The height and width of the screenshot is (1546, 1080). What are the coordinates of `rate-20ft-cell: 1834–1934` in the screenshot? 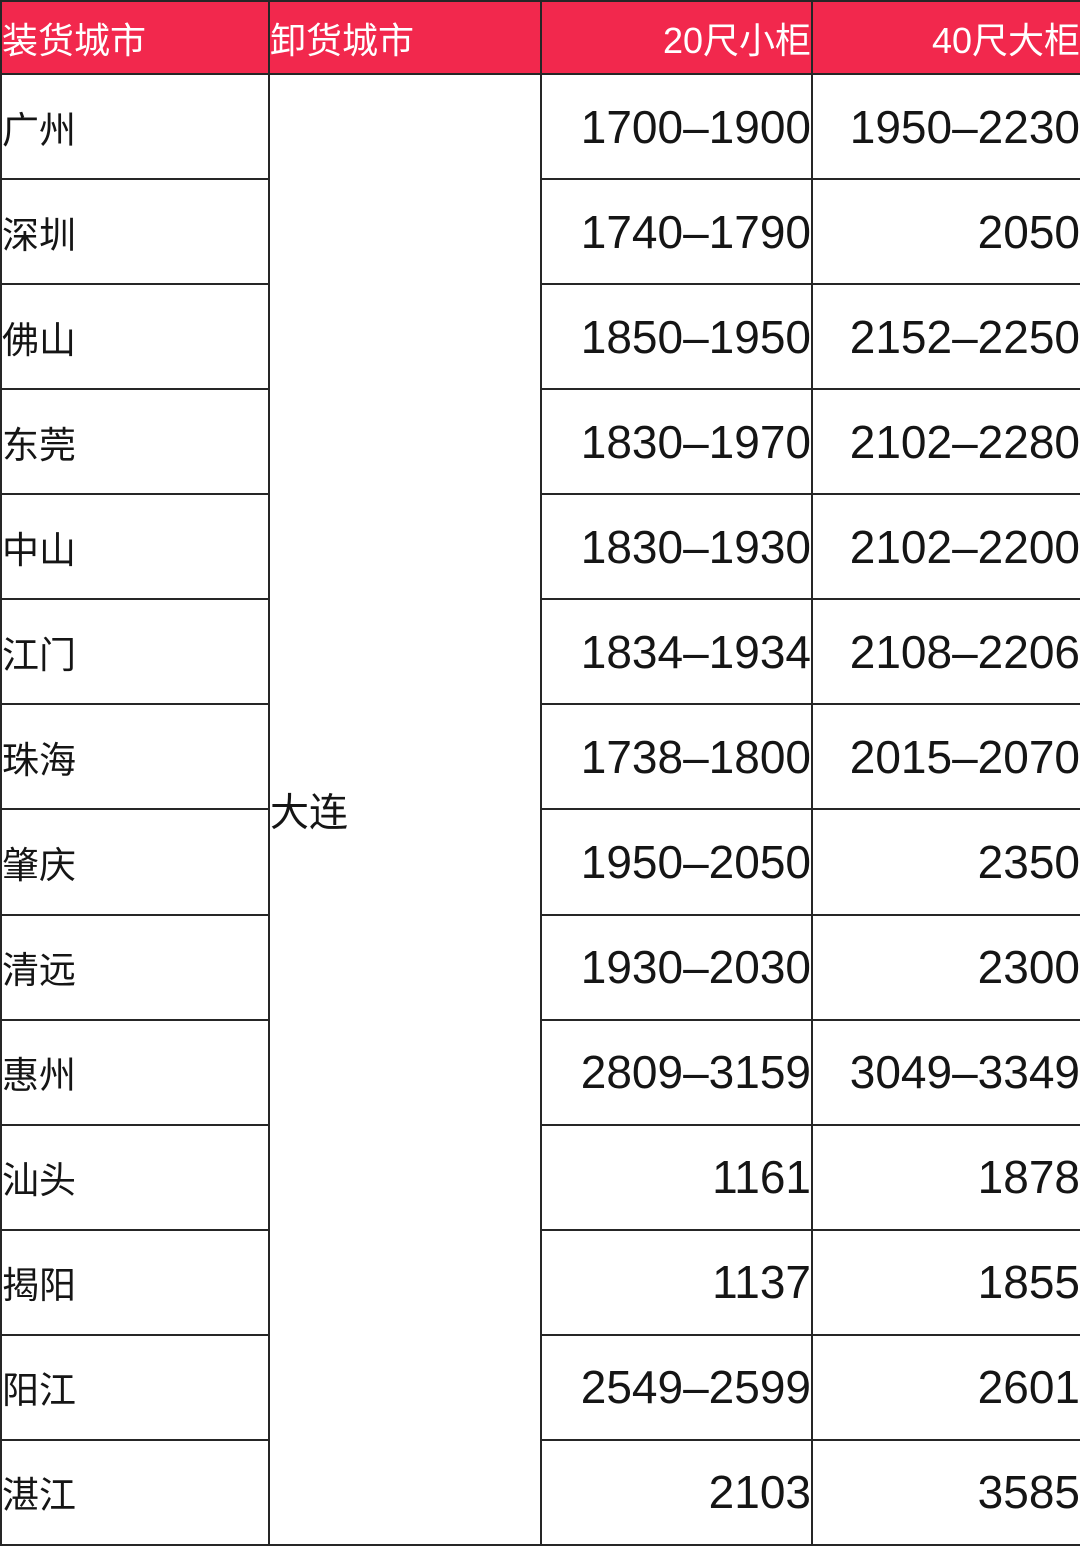 It's located at (676, 652).